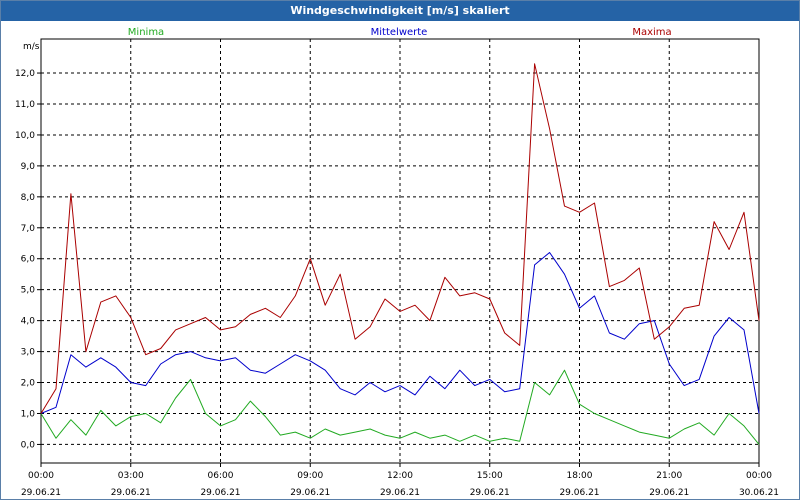  I want to click on y-tick-label: 9,0, so click(28, 167).